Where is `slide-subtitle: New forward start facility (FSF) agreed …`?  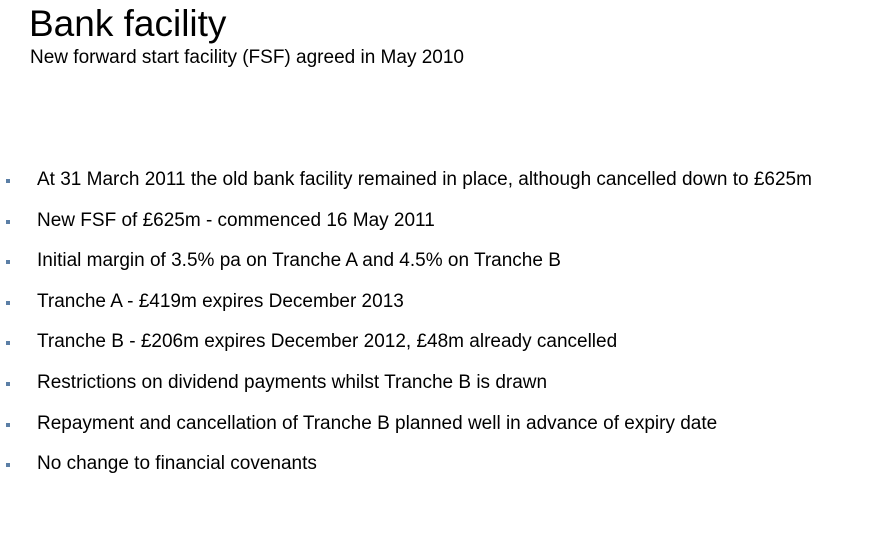
slide-subtitle: New forward start facility (FSF) agreed … is located at coordinates (247, 57).